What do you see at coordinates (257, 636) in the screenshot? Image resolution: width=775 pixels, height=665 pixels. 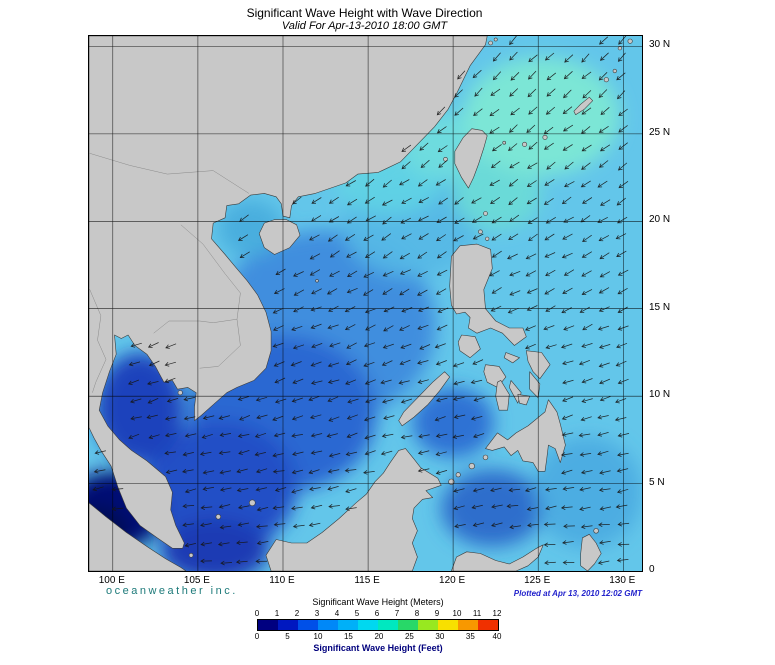 I see `legend-feet-tick: 0` at bounding box center [257, 636].